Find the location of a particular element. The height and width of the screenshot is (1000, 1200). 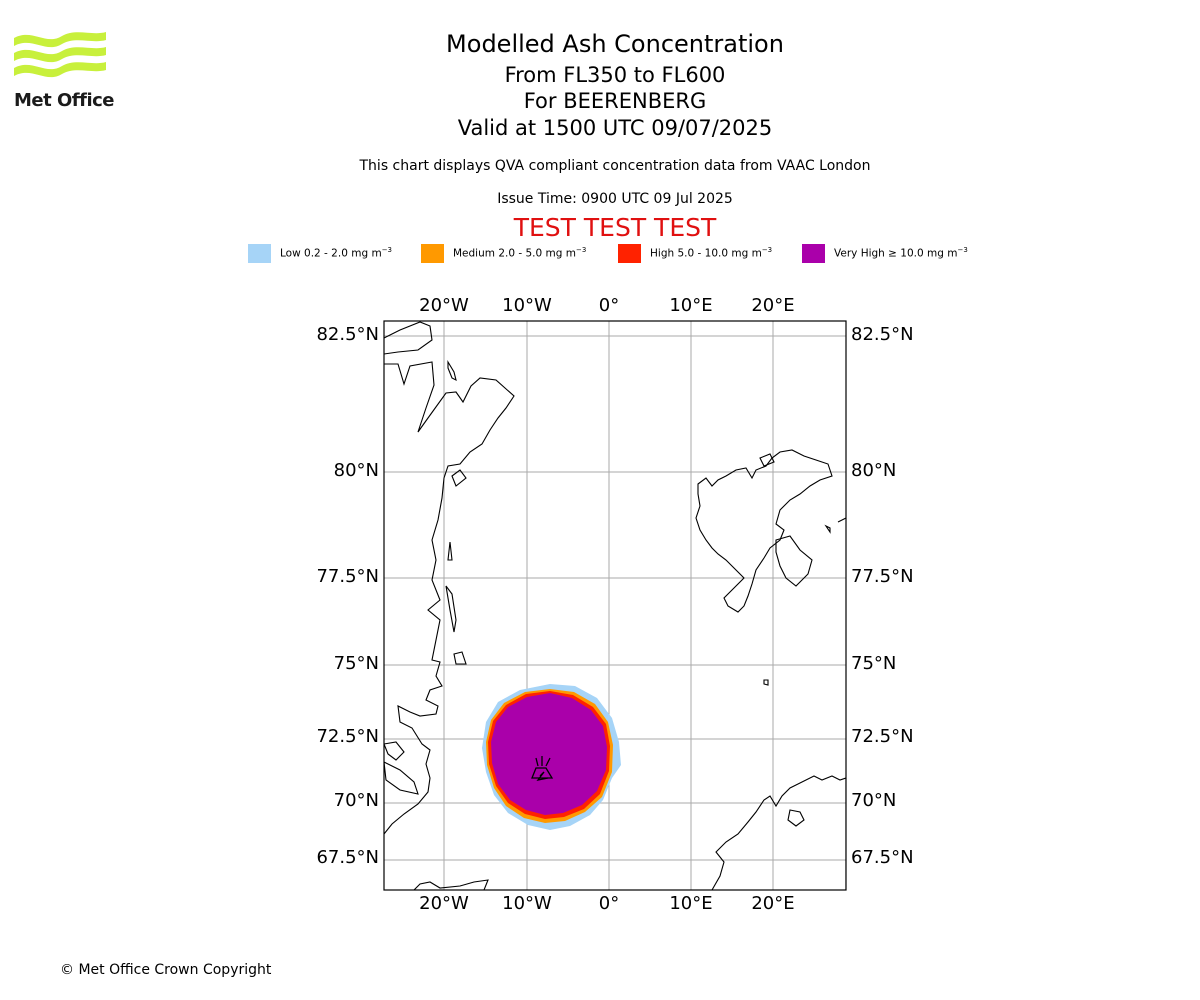

legend-swatch-high is located at coordinates (629, 253).